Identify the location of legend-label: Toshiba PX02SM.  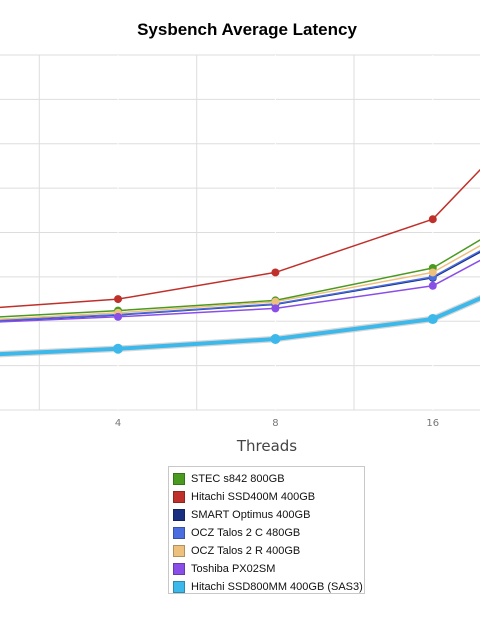
(233, 569).